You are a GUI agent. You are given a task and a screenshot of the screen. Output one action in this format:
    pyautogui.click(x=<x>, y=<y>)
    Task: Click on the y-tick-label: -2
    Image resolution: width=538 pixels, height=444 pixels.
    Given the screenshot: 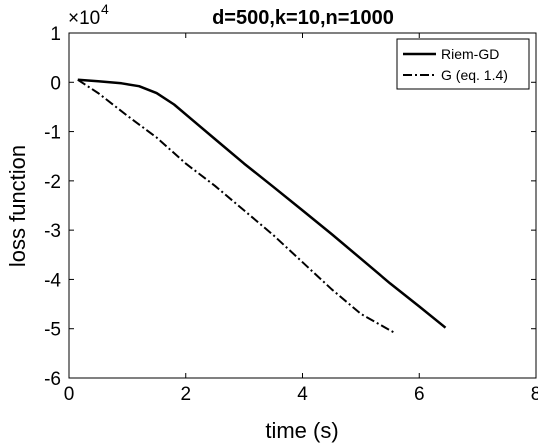 What is the action you would take?
    pyautogui.click(x=52, y=182)
    